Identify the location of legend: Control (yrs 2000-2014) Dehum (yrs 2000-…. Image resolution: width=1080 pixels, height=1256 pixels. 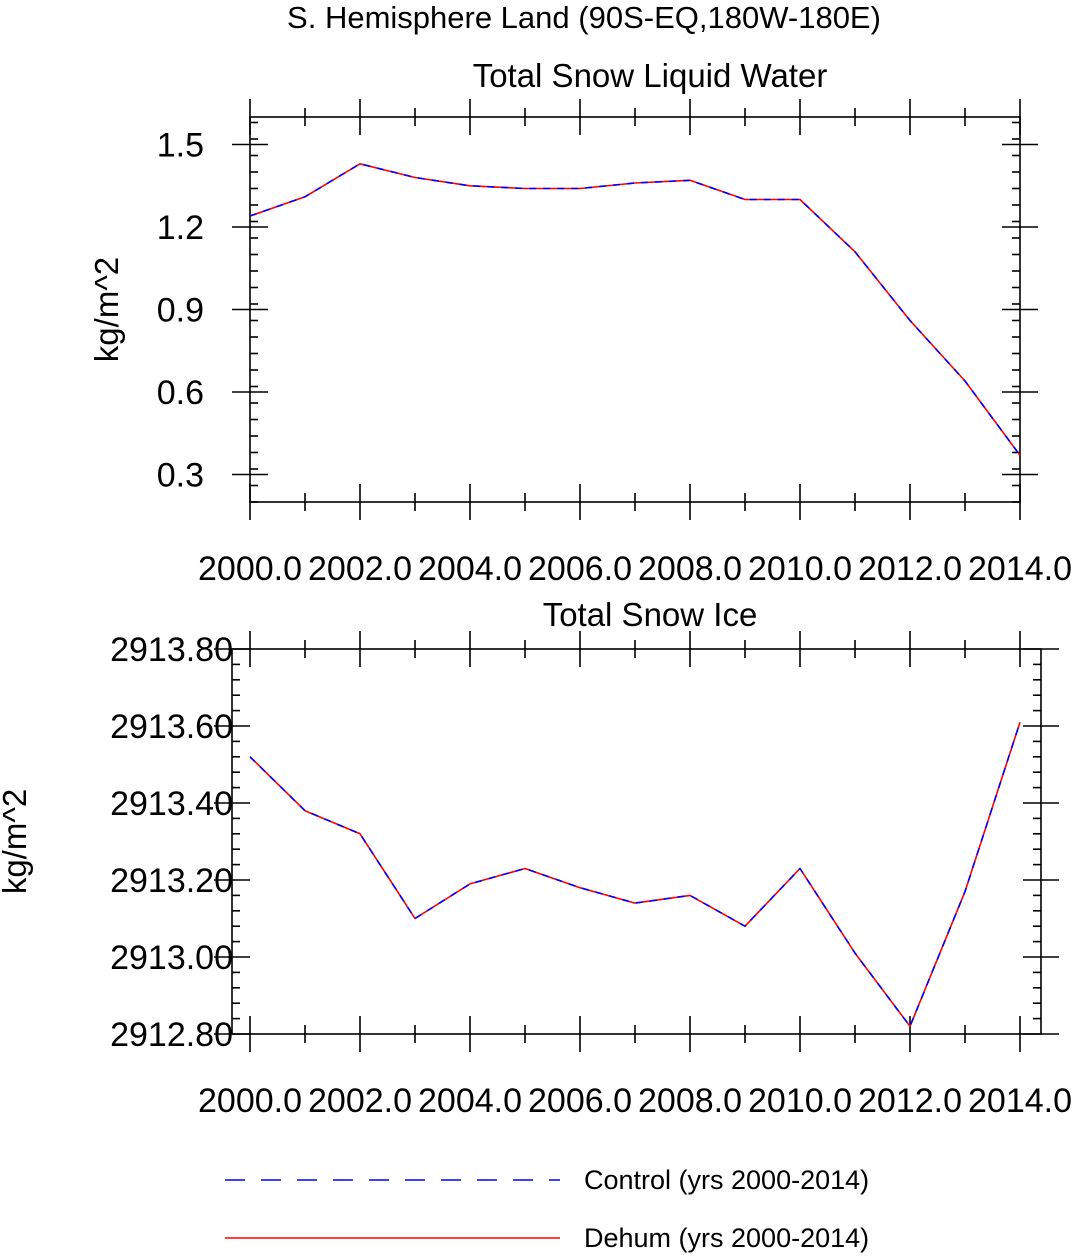
(547, 1209).